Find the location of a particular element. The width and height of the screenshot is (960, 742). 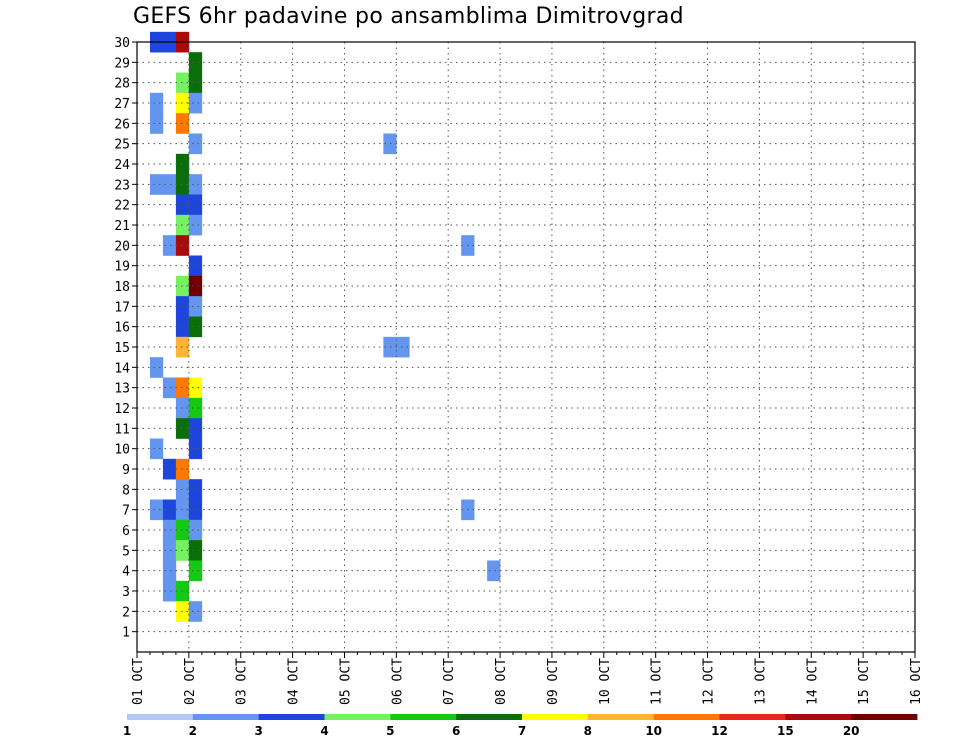

y-tick-label: 24 is located at coordinates (122, 165).